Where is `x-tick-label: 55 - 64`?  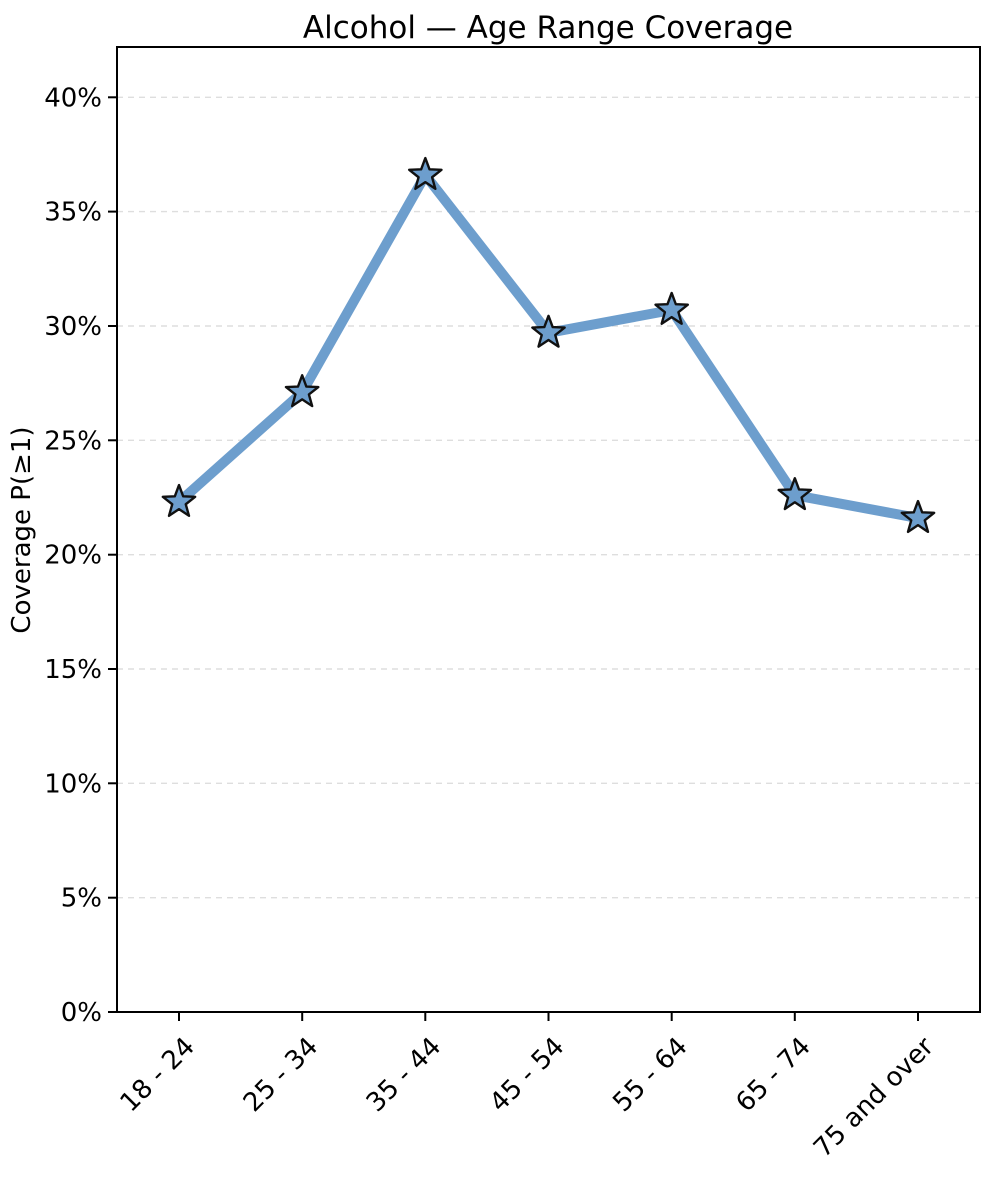 x-tick-label: 55 - 64 is located at coordinates (650, 1075).